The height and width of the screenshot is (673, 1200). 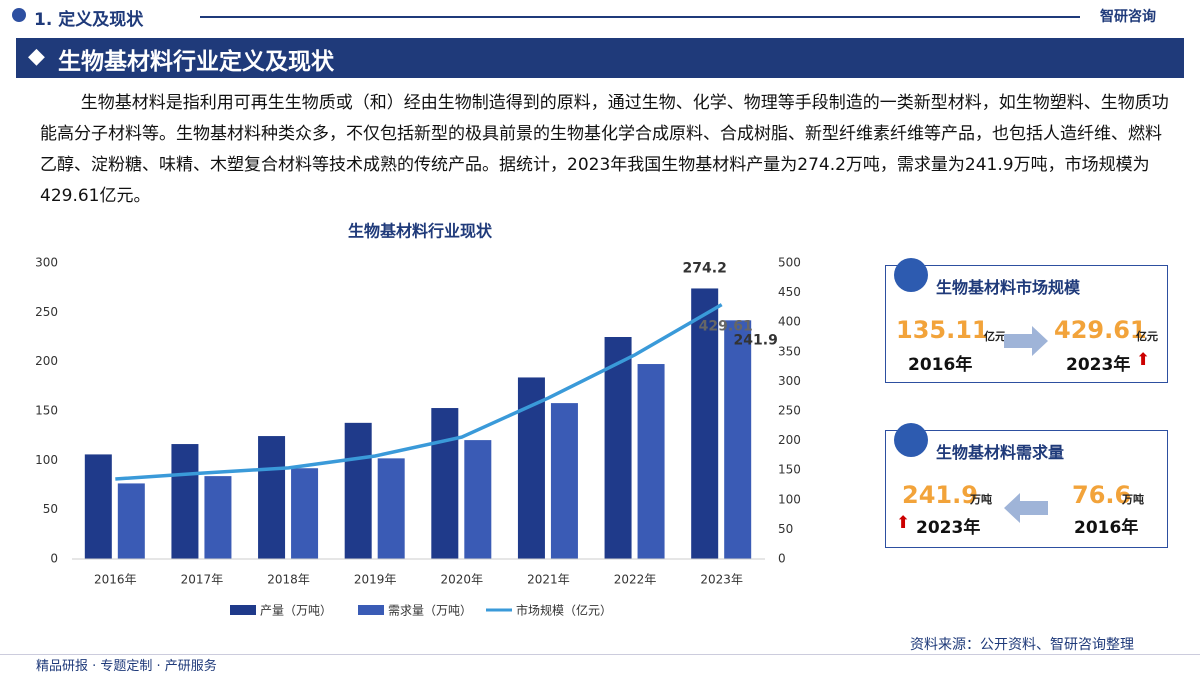 What do you see at coordinates (288, 580) in the screenshot?
I see `x-tick-label: 2018年` at bounding box center [288, 580].